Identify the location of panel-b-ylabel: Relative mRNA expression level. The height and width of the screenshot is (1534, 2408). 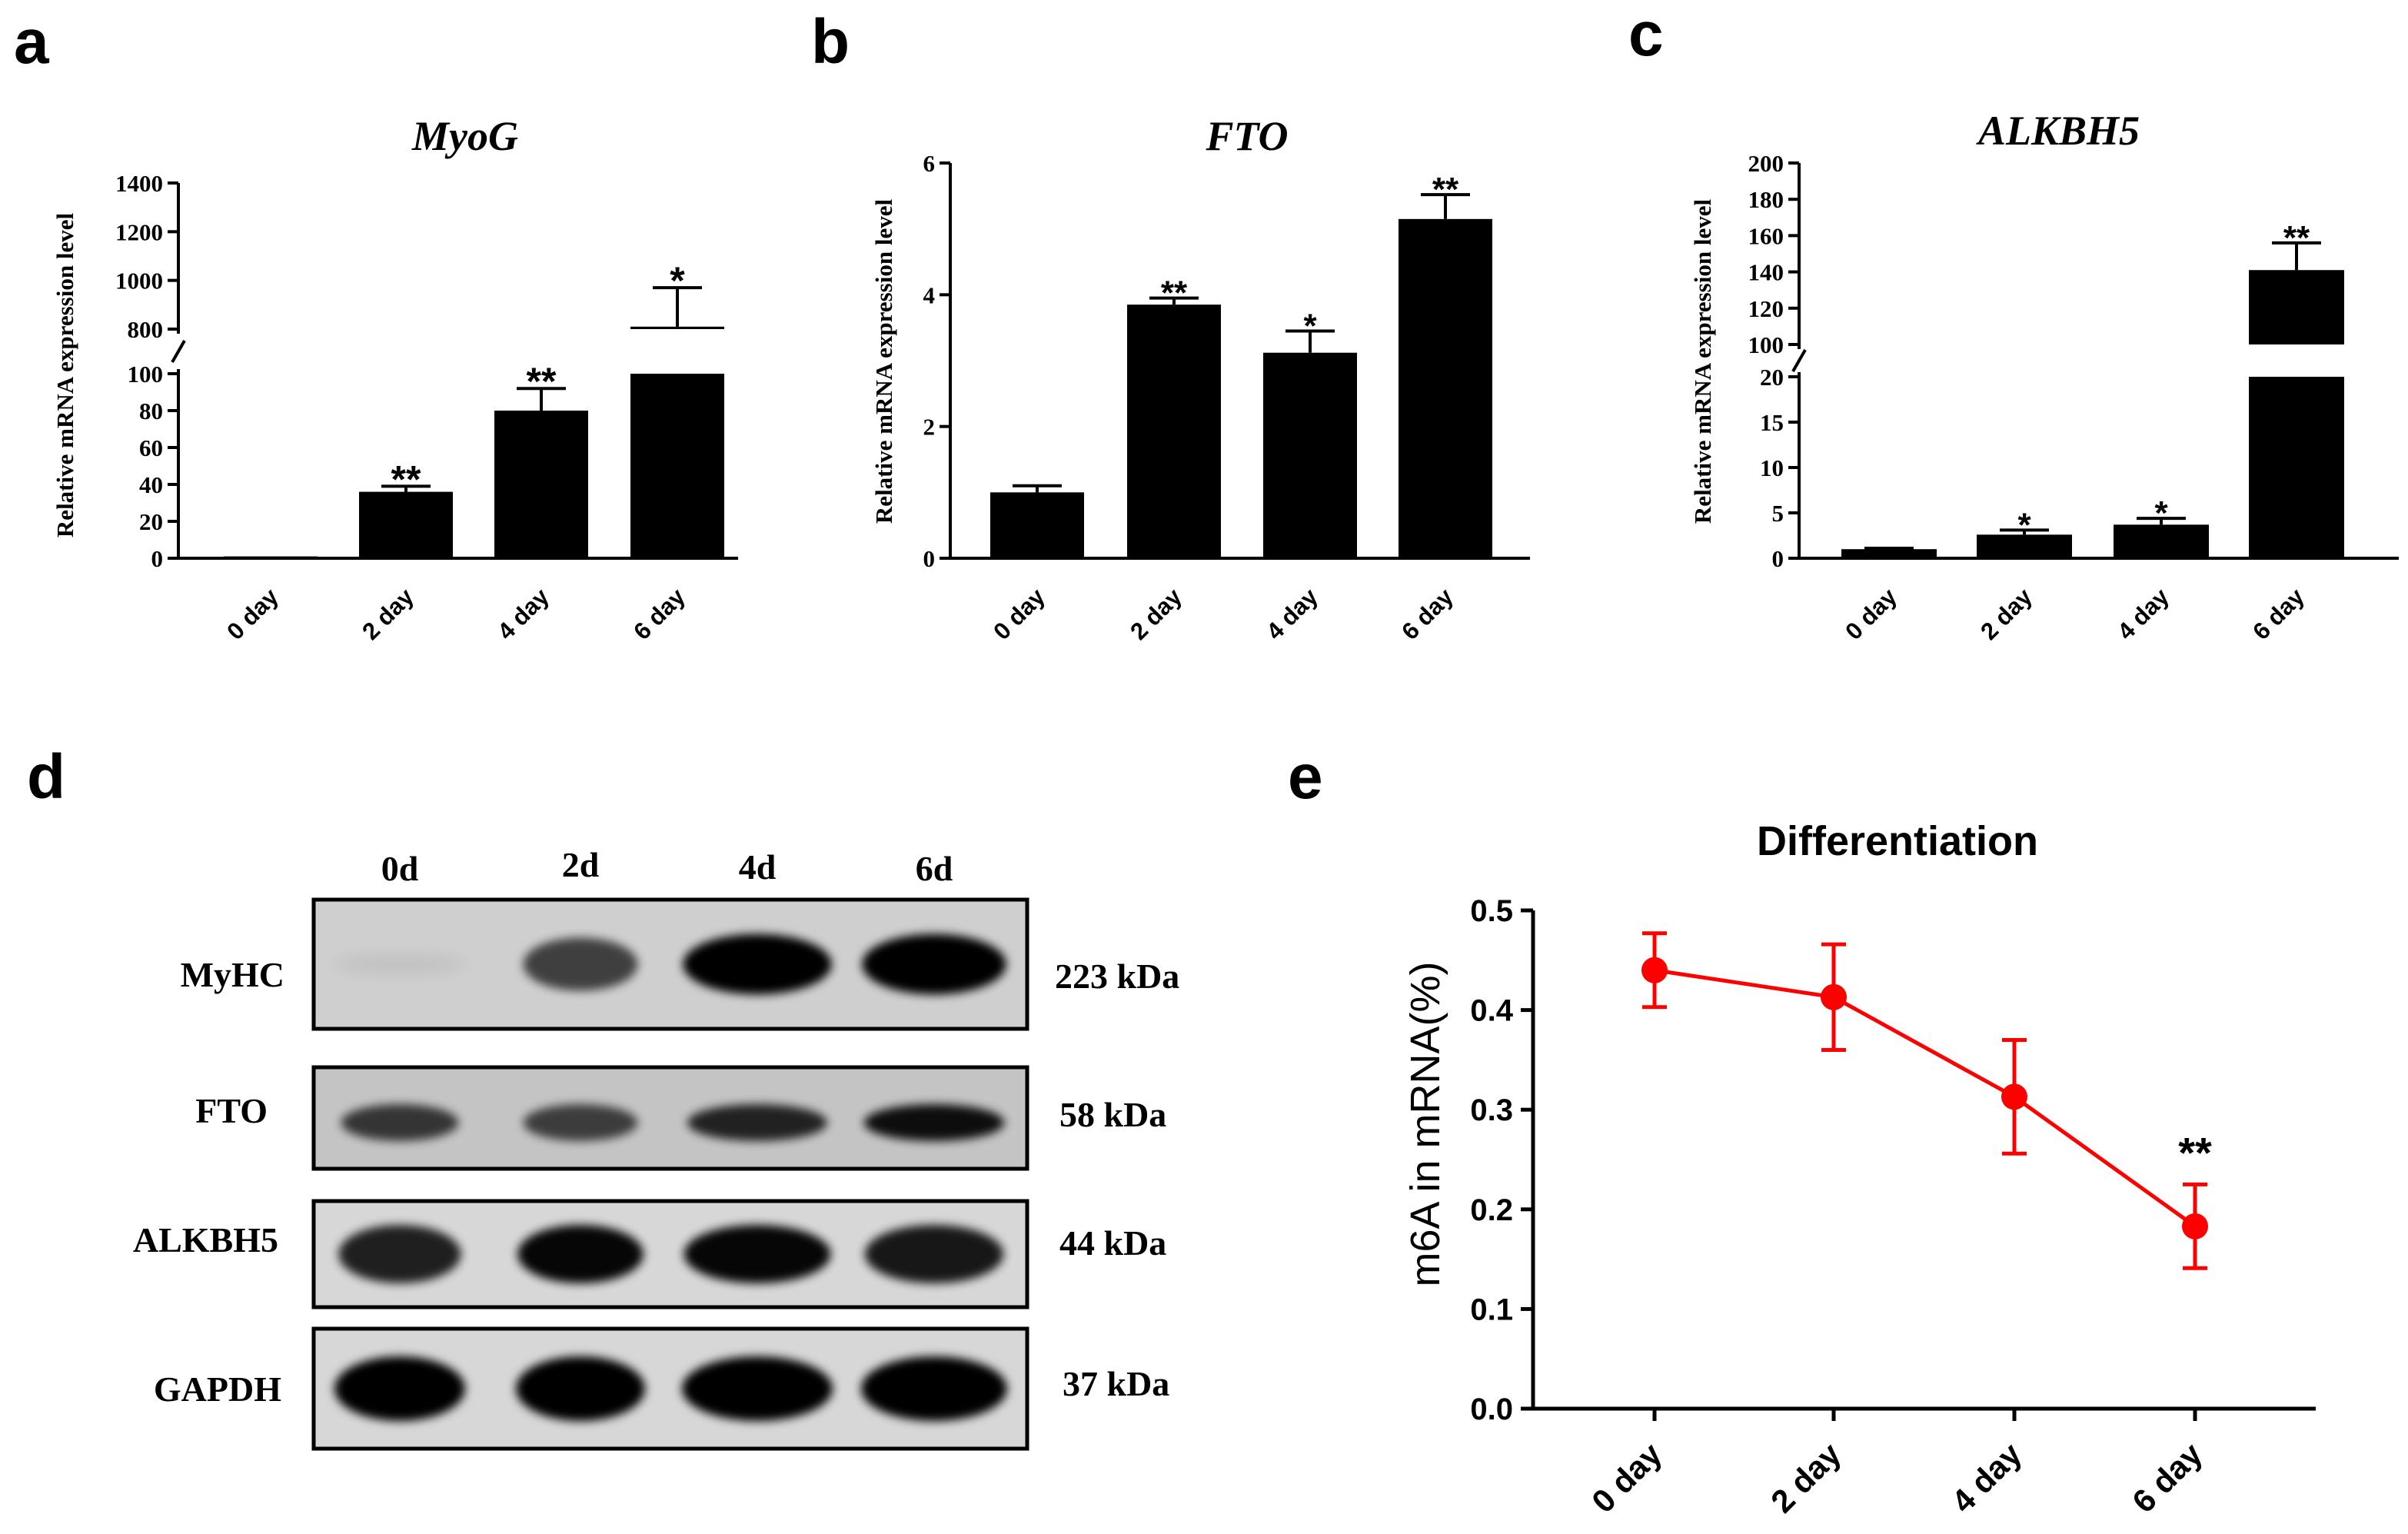
(883, 361).